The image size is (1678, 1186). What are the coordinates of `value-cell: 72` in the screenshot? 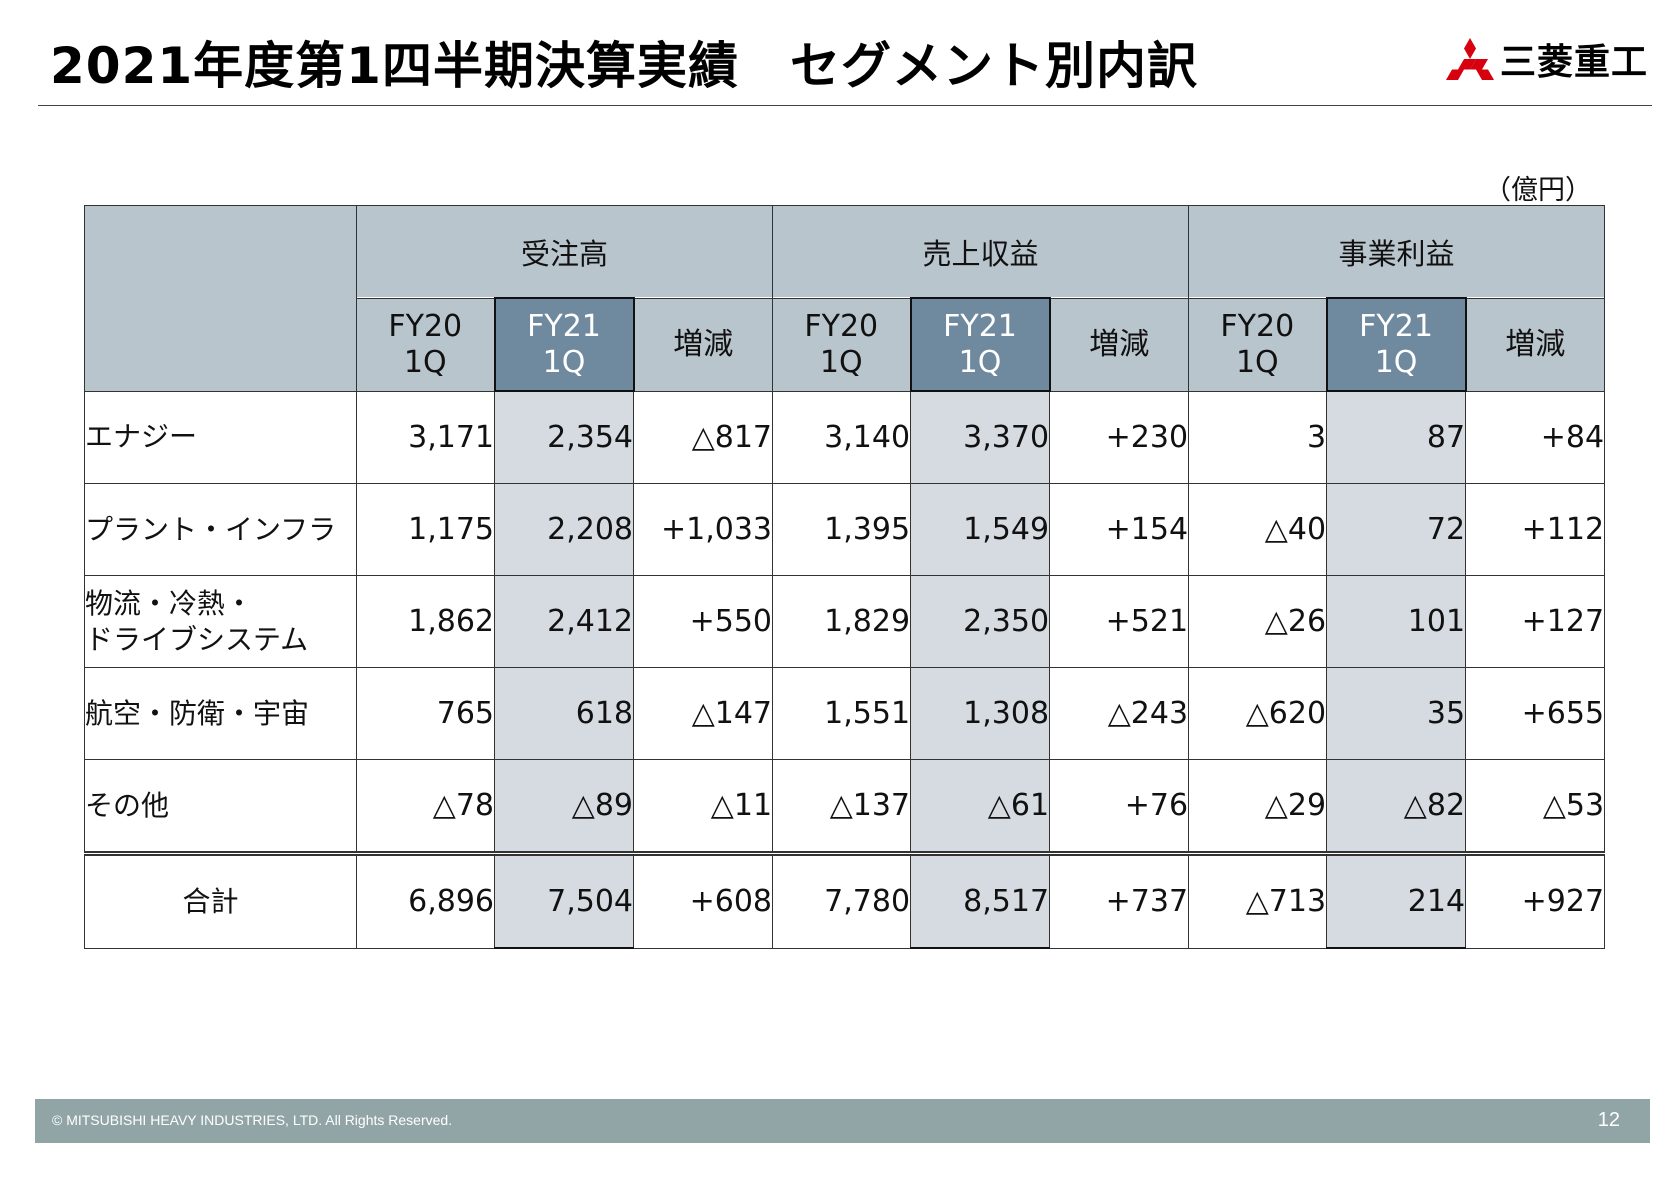 It's located at (1396, 529).